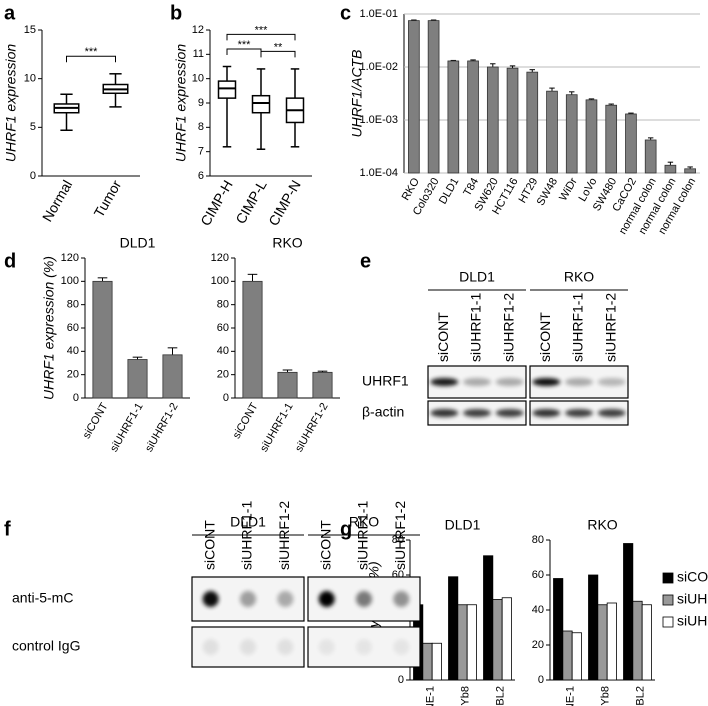 Image resolution: width=708 pixels, height=706 pixels. Describe the element at coordinates (10, 261) in the screenshot. I see `panel-letter: d` at that location.